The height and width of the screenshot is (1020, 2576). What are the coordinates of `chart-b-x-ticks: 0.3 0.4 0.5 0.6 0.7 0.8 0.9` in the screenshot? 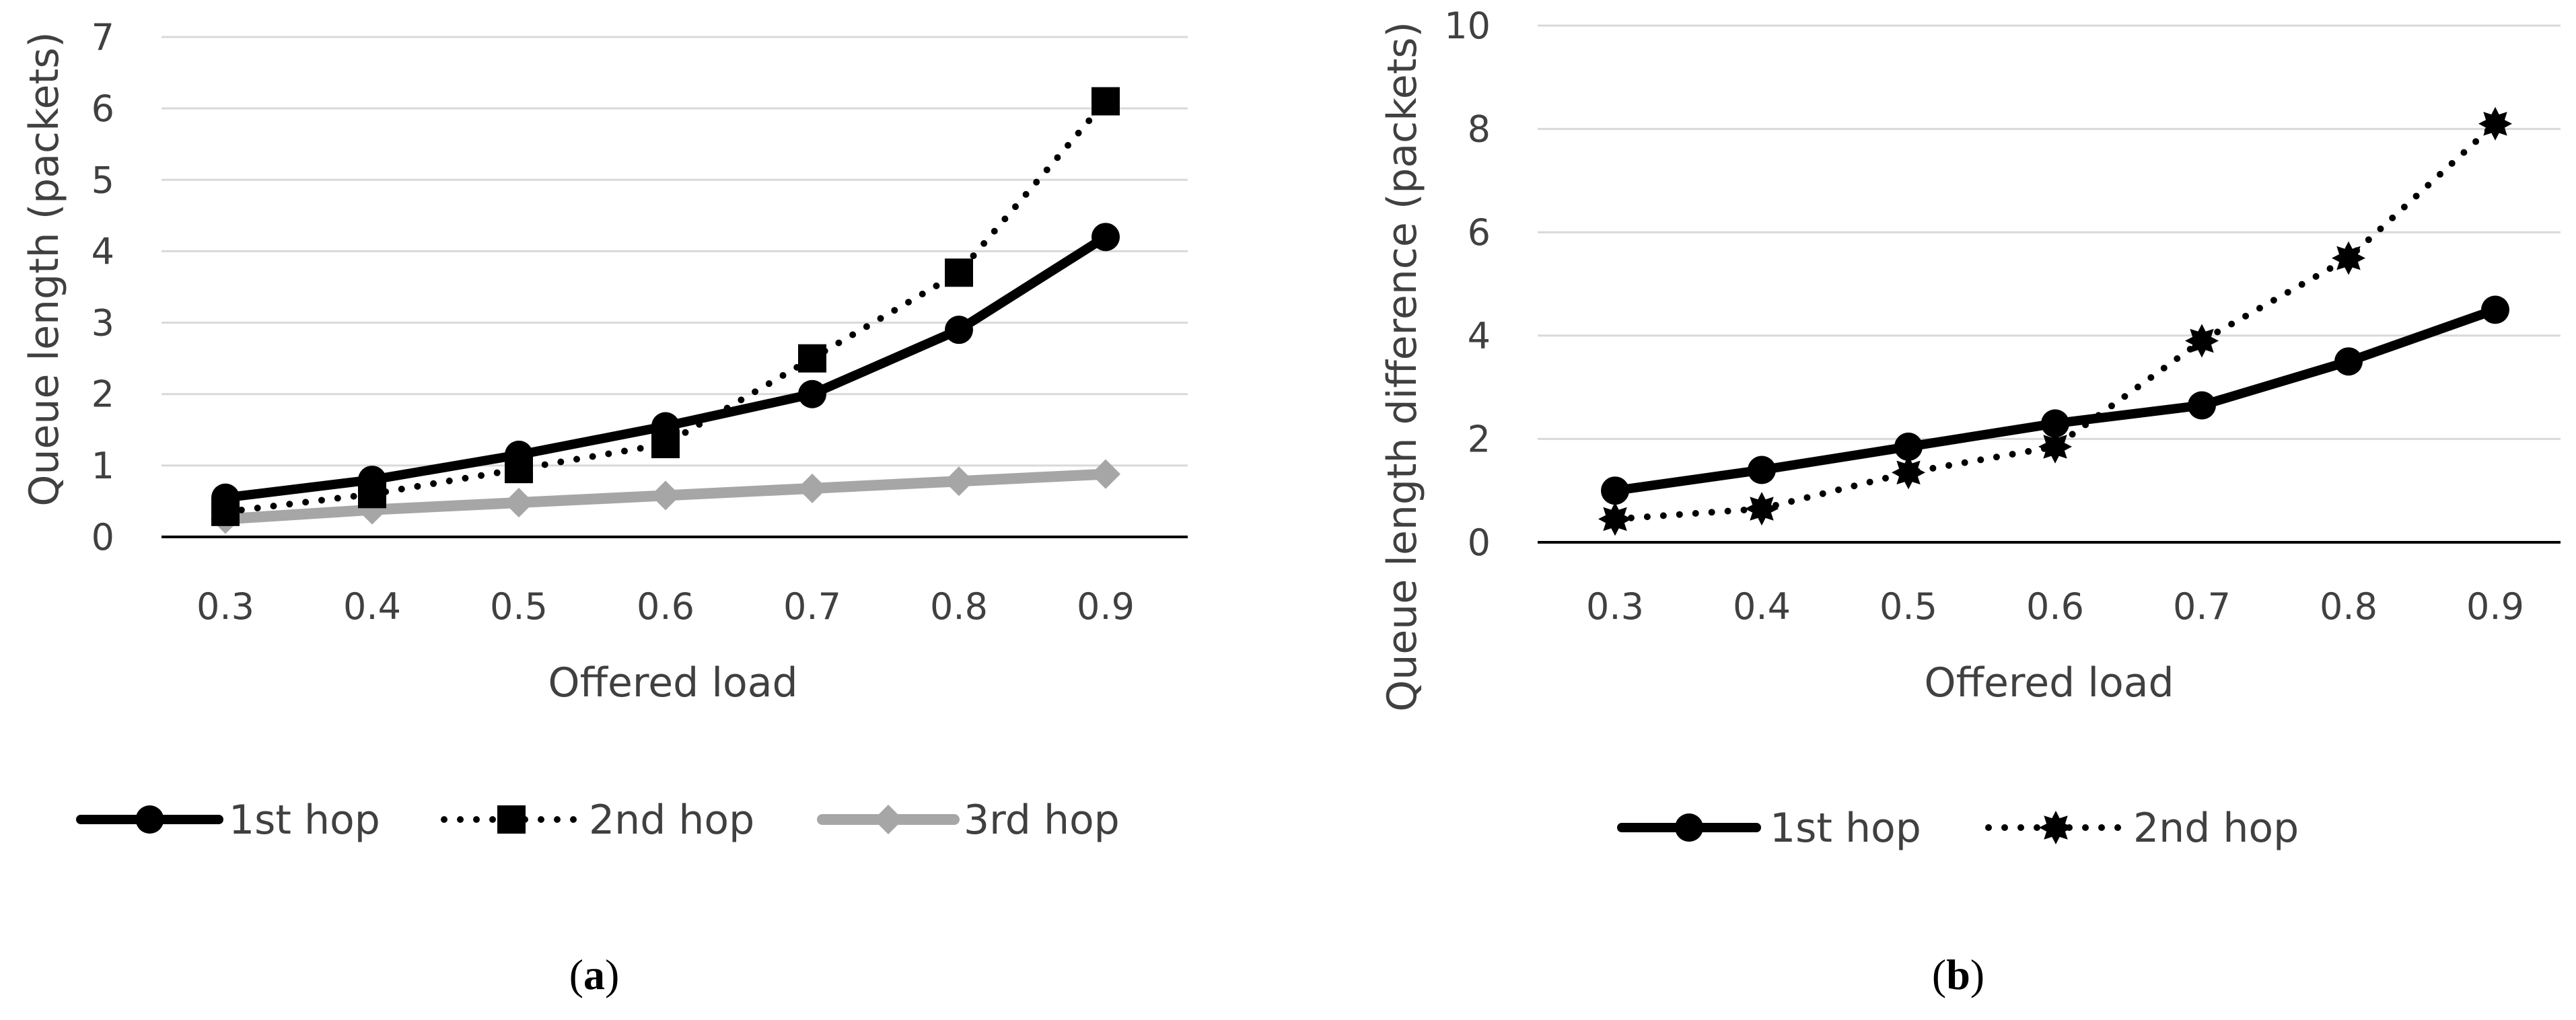 It's located at (2055, 607).